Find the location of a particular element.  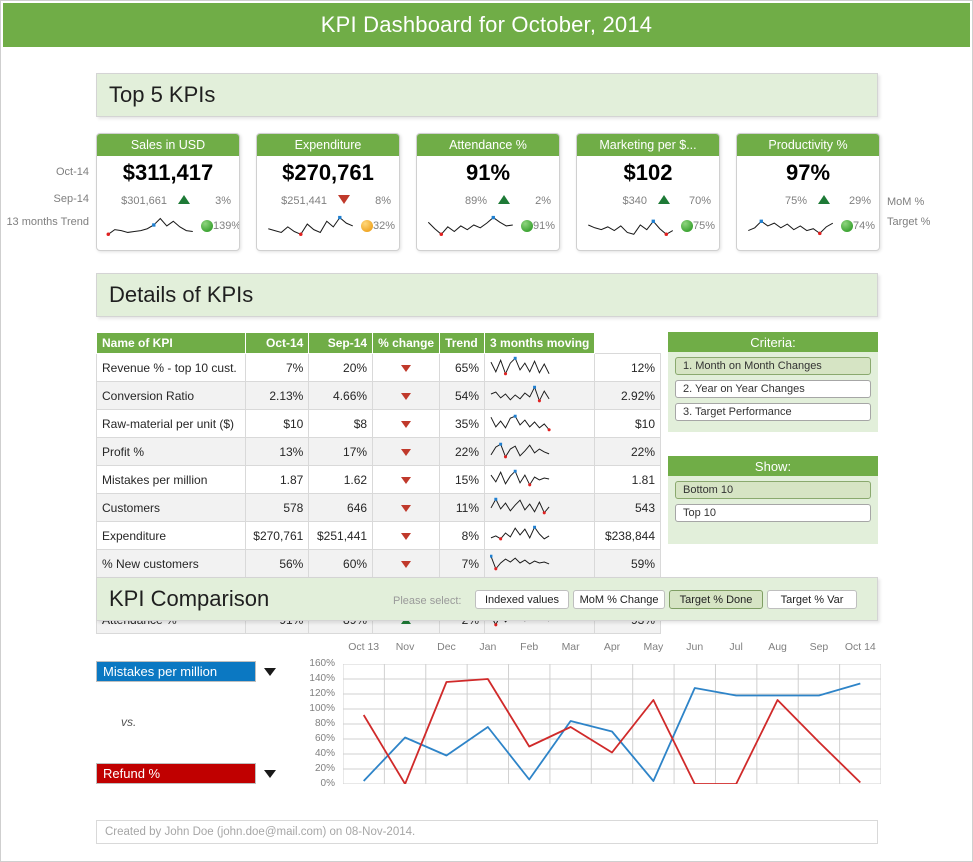

section-header-details: Details of KPIs is located at coordinates (487, 295).